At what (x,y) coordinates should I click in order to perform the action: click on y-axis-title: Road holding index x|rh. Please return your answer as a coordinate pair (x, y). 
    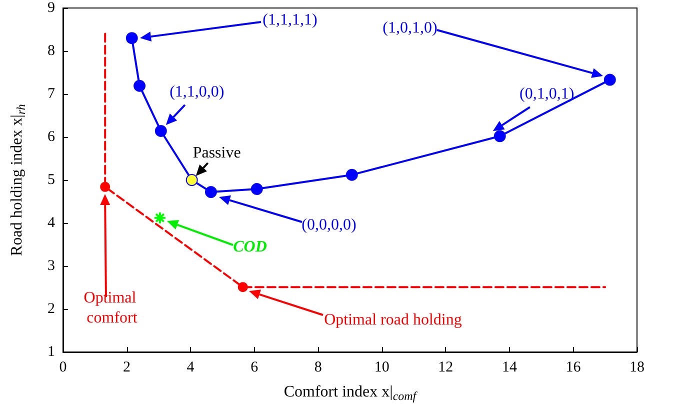
    Looking at the image, I should click on (18, 180).